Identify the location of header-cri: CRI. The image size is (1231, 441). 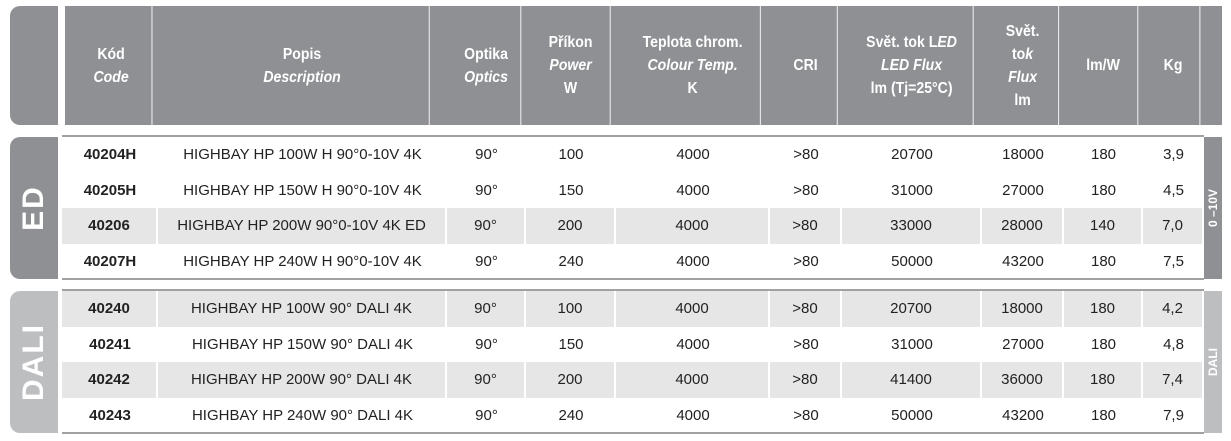
(806, 65).